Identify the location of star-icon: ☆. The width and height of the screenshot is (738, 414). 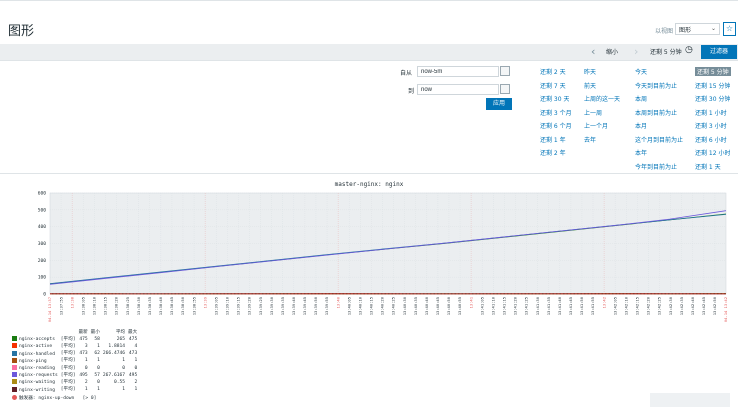
(729, 28).